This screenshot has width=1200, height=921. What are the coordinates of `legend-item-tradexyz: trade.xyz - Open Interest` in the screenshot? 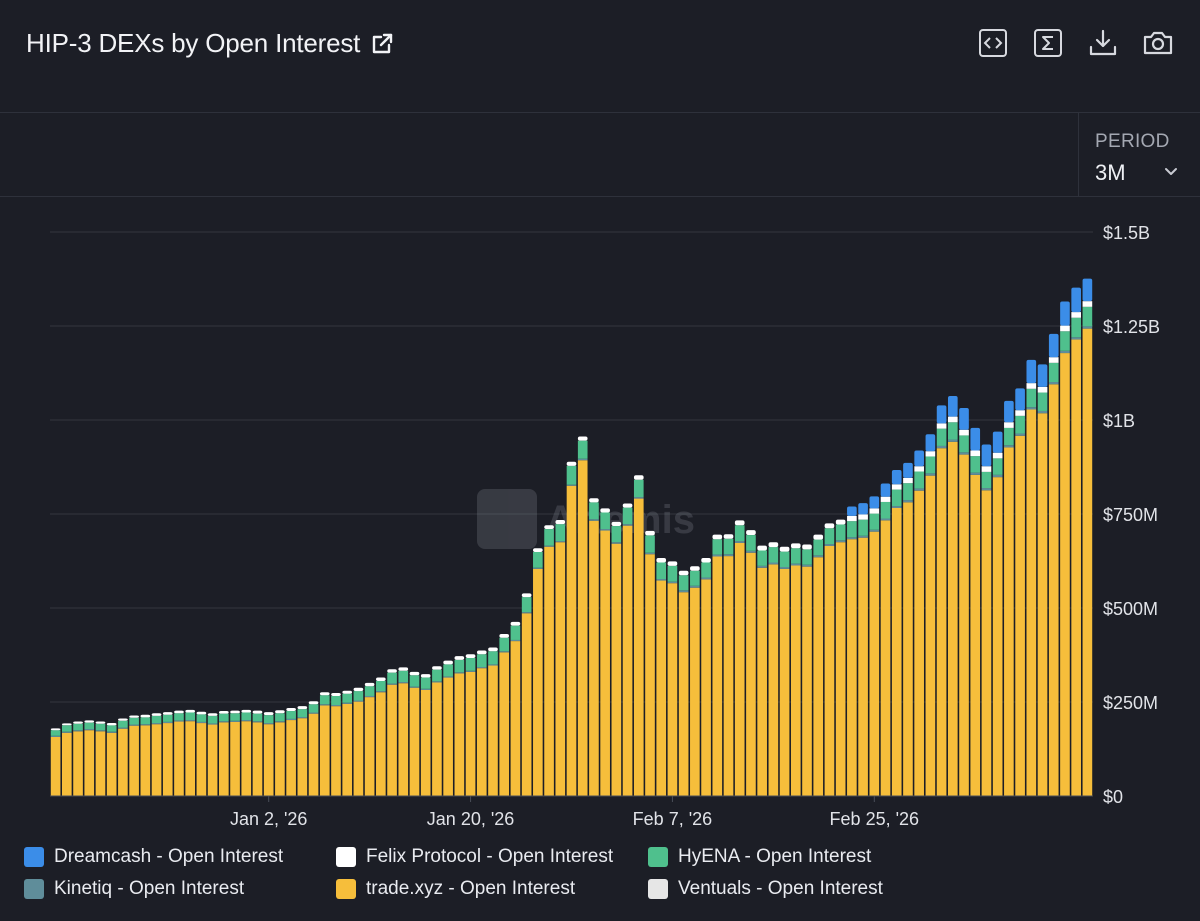 It's located at (455, 889).